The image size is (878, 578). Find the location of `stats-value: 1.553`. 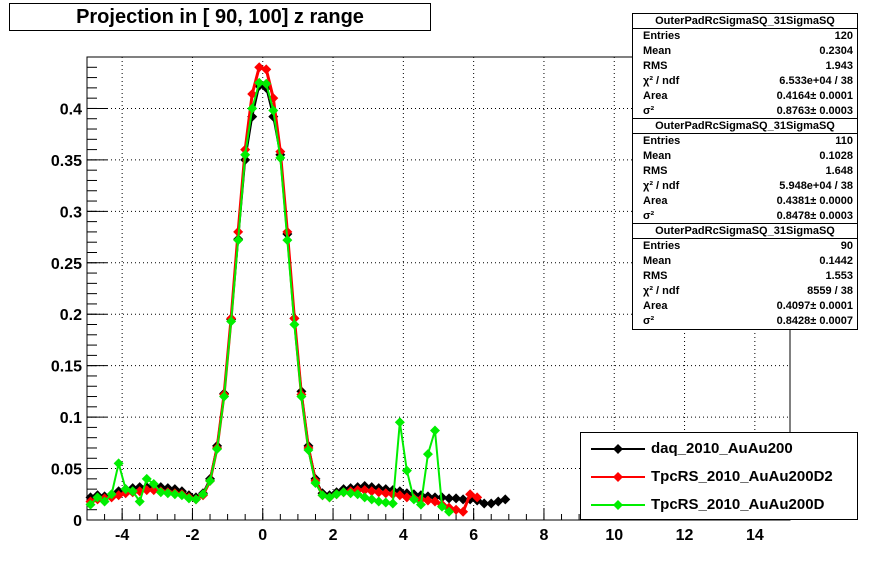

stats-value: 1.553 is located at coordinates (839, 276).